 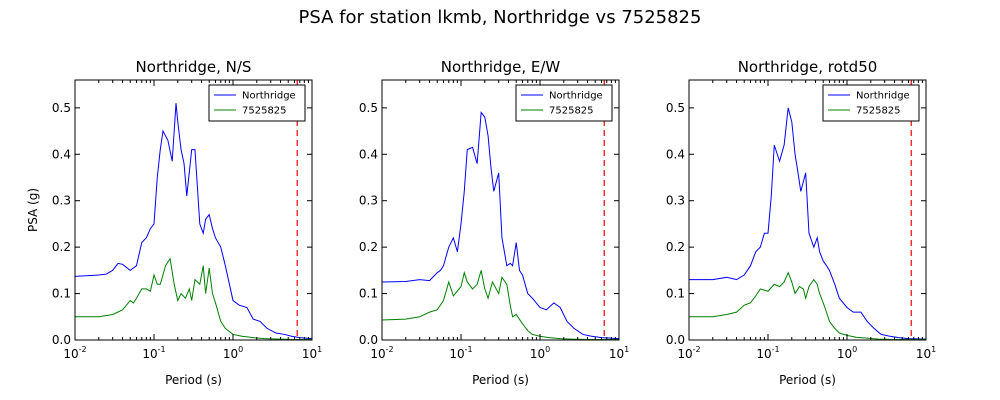 I want to click on panel-title: Northridge, rotd50, so click(x=808, y=67).